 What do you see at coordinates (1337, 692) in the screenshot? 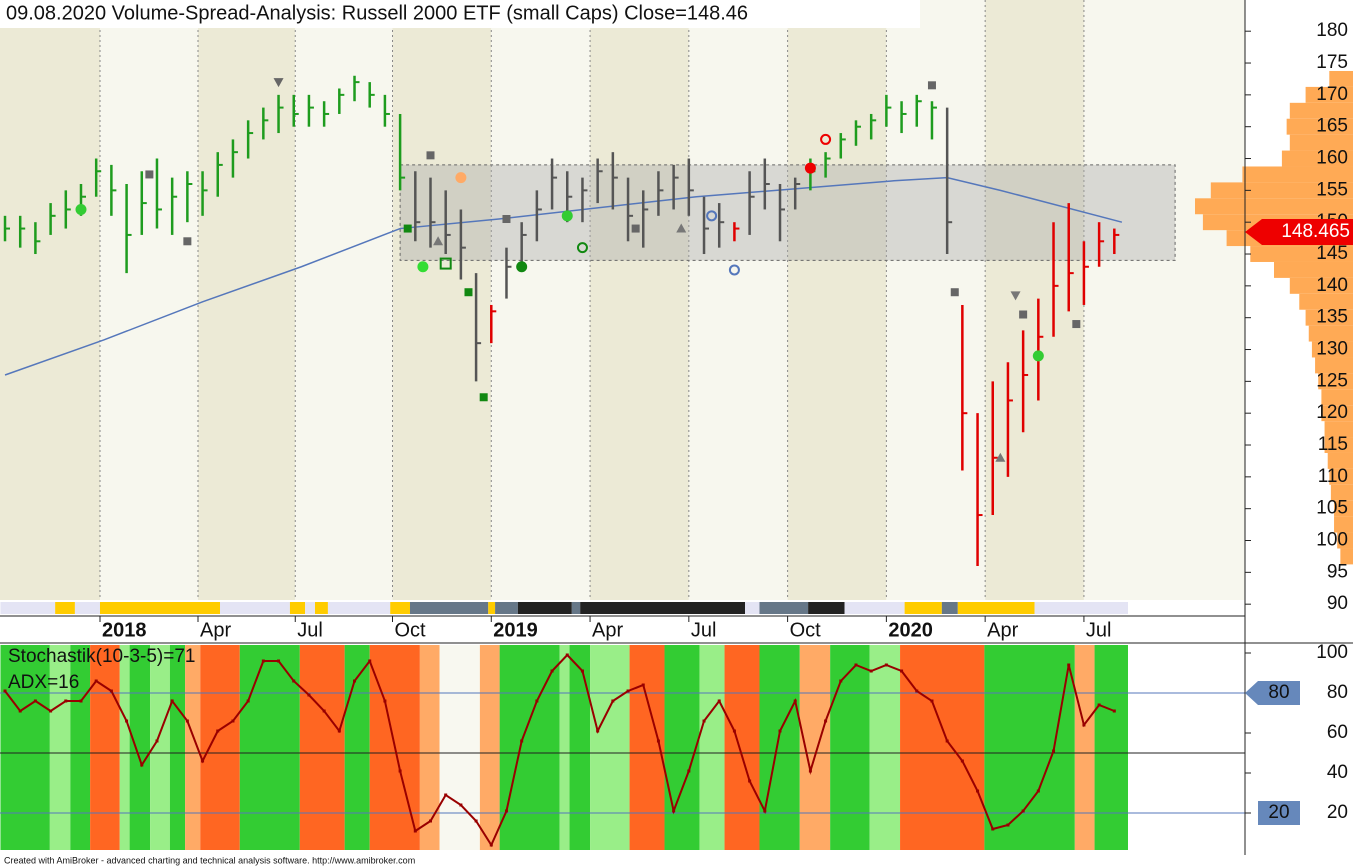
I see `y-tick-label: 80` at bounding box center [1337, 692].